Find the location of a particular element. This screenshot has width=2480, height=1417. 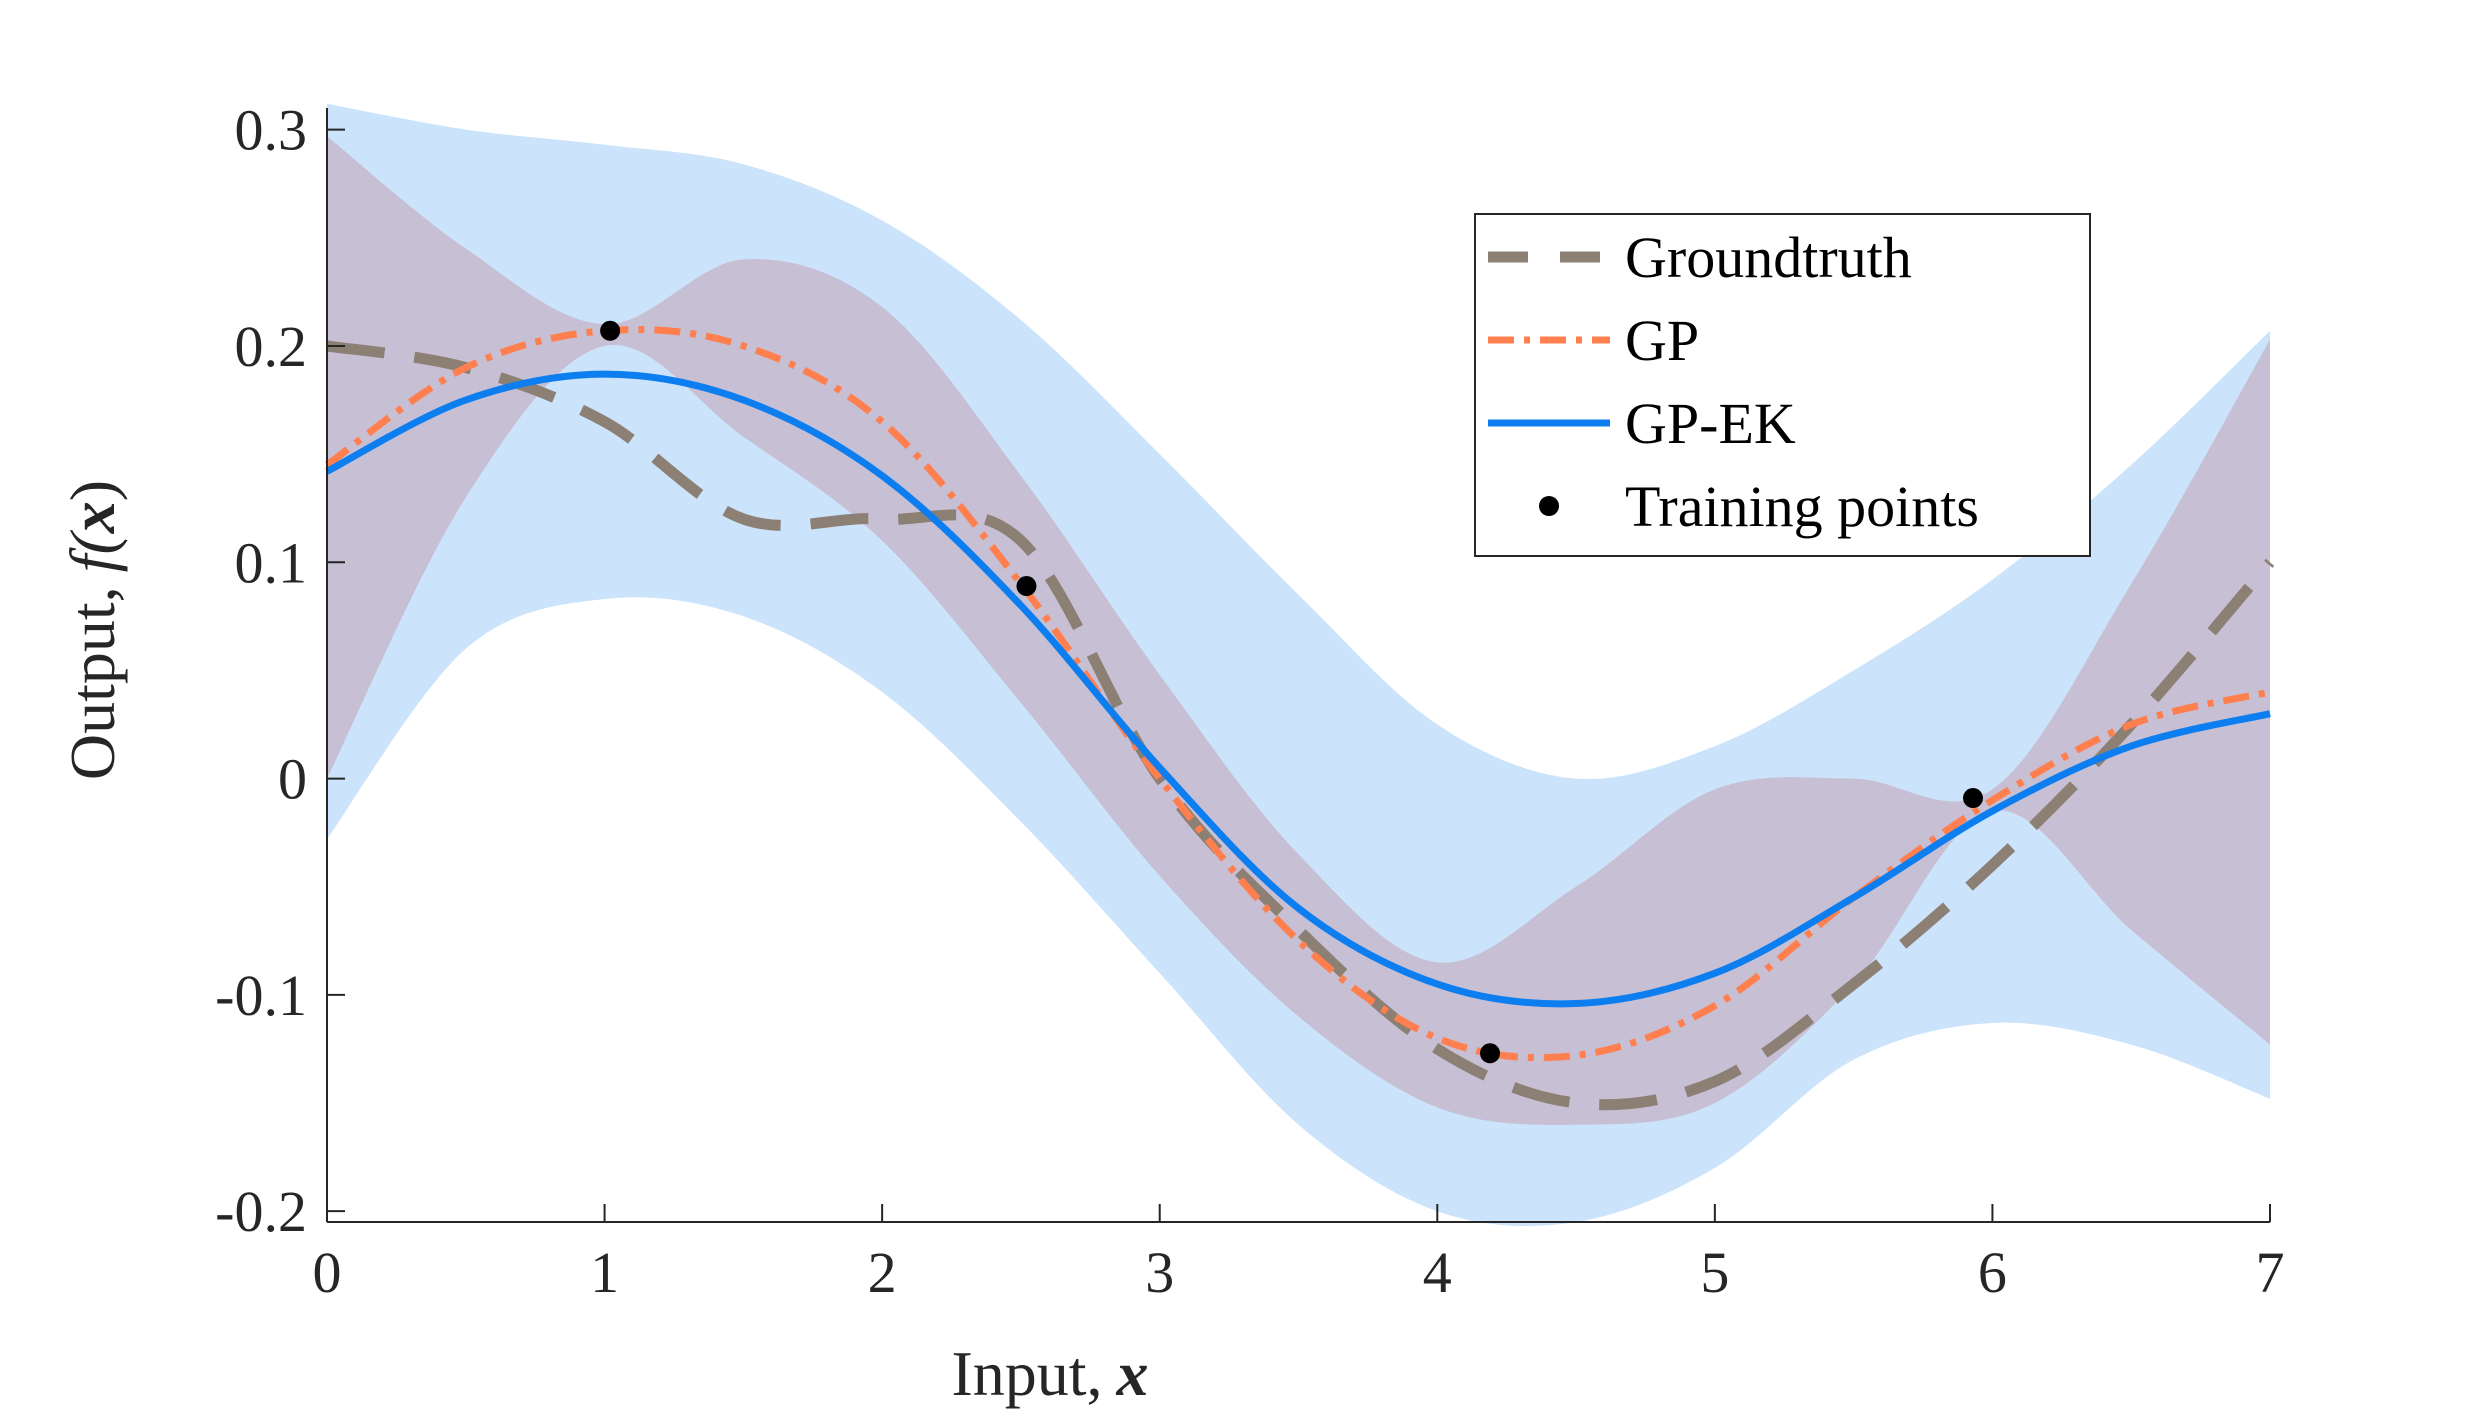

legend-marker-training-points is located at coordinates (1549, 506).